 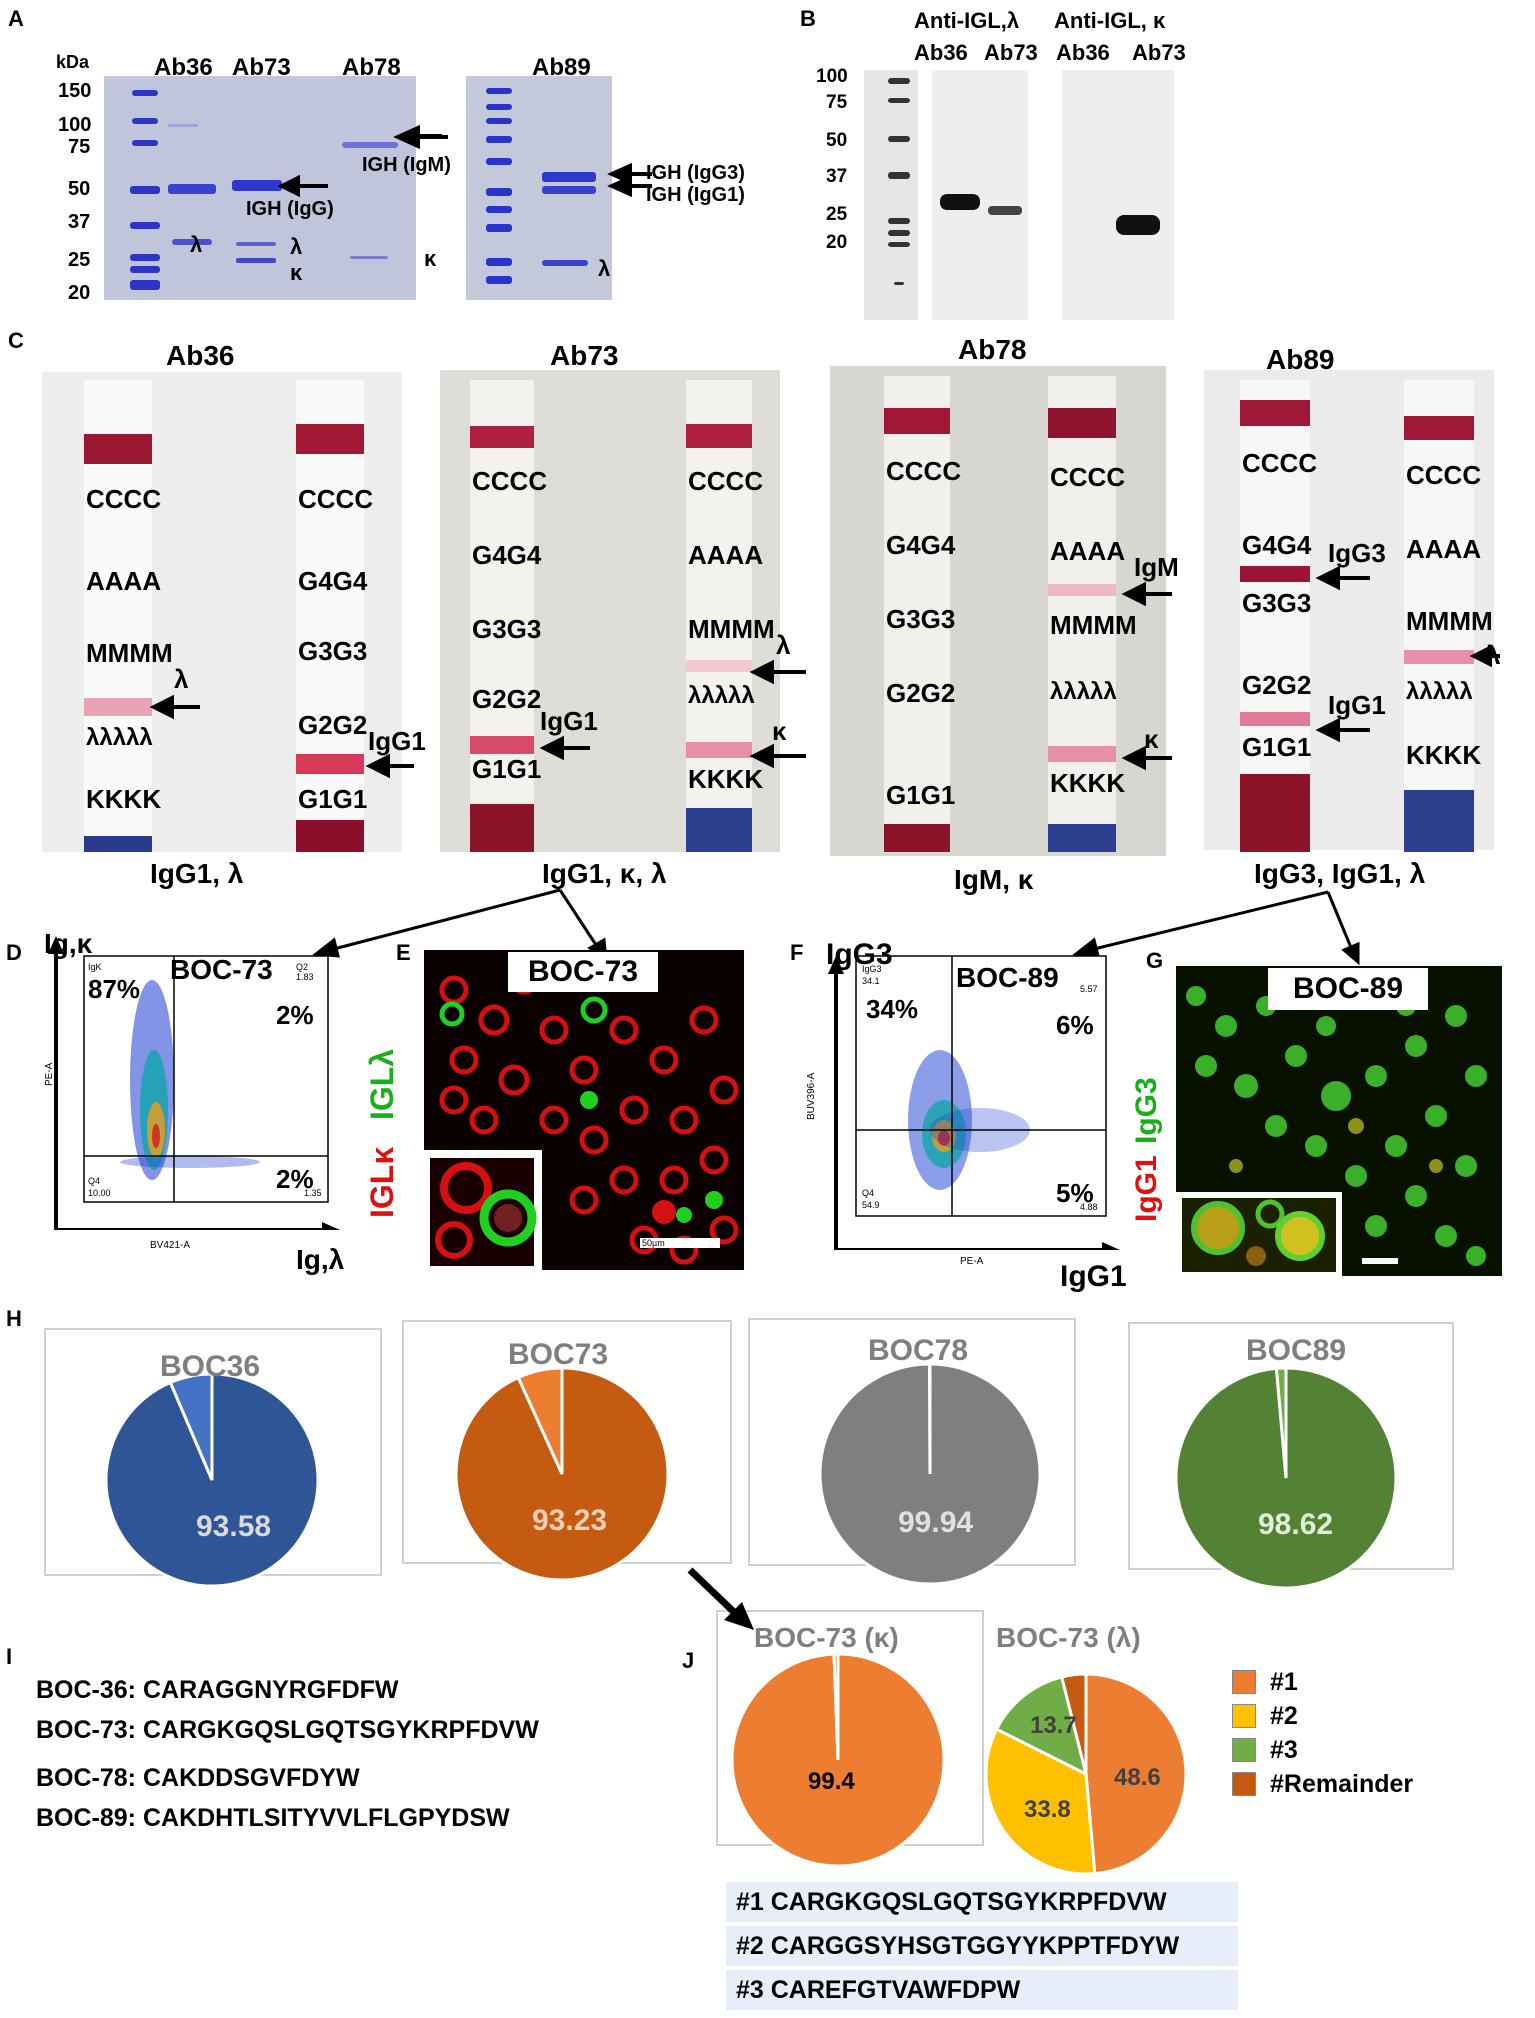 What do you see at coordinates (73, 62) in the screenshot?
I see `kda-unit: kDa` at bounding box center [73, 62].